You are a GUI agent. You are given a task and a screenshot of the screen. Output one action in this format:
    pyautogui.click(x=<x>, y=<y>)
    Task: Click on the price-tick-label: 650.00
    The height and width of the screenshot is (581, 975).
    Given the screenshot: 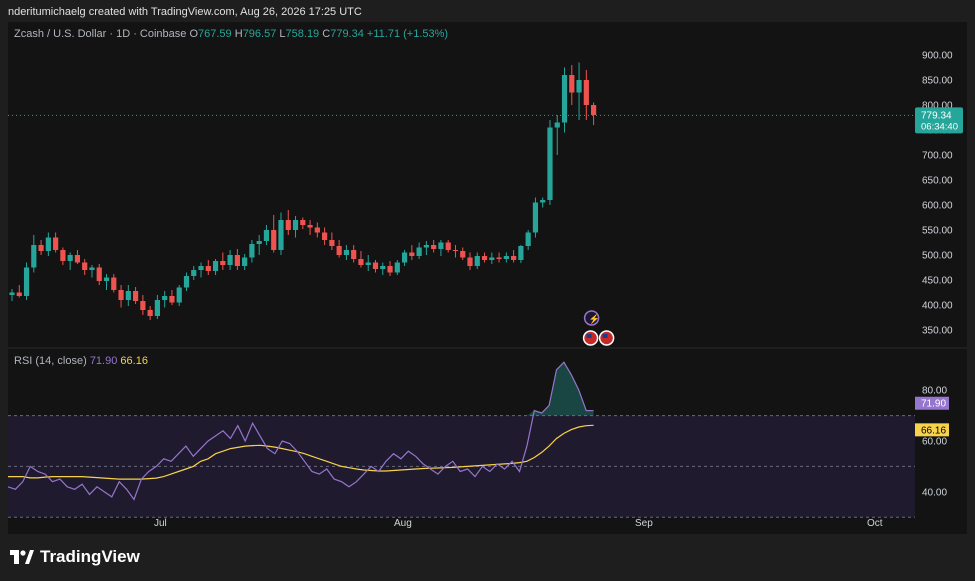 What is the action you would take?
    pyautogui.click(x=937, y=181)
    